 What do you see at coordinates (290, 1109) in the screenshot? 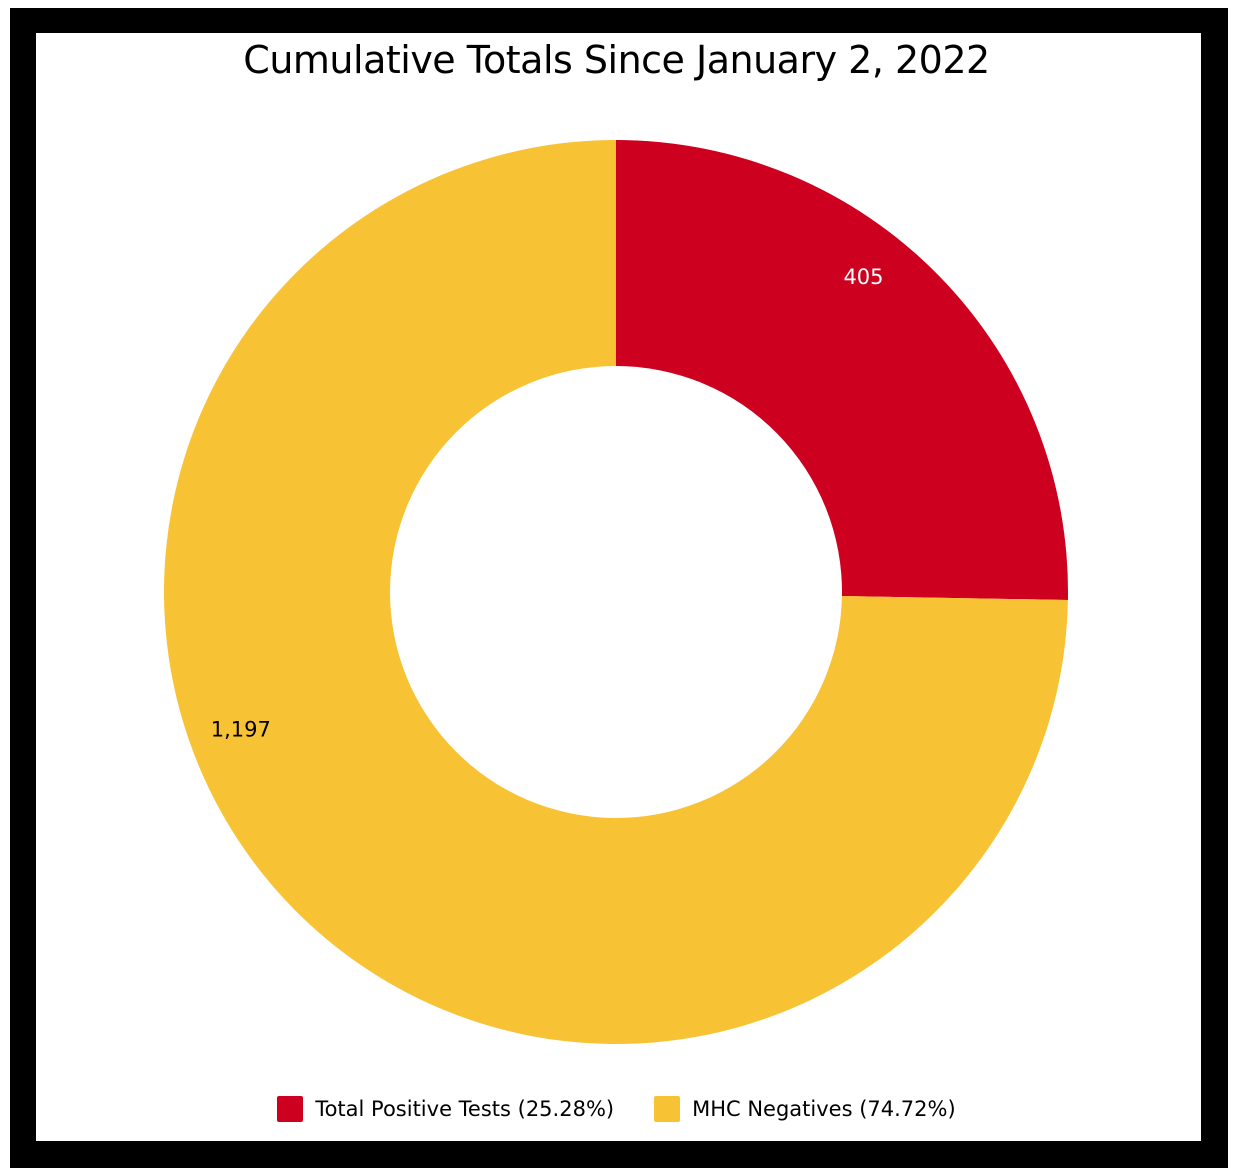
I see `legend-swatch-positive` at bounding box center [290, 1109].